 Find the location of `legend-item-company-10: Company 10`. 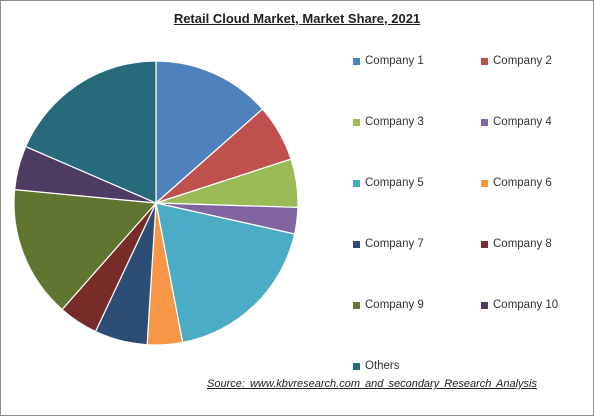

legend-item-company-10: Company 10 is located at coordinates (519, 305).